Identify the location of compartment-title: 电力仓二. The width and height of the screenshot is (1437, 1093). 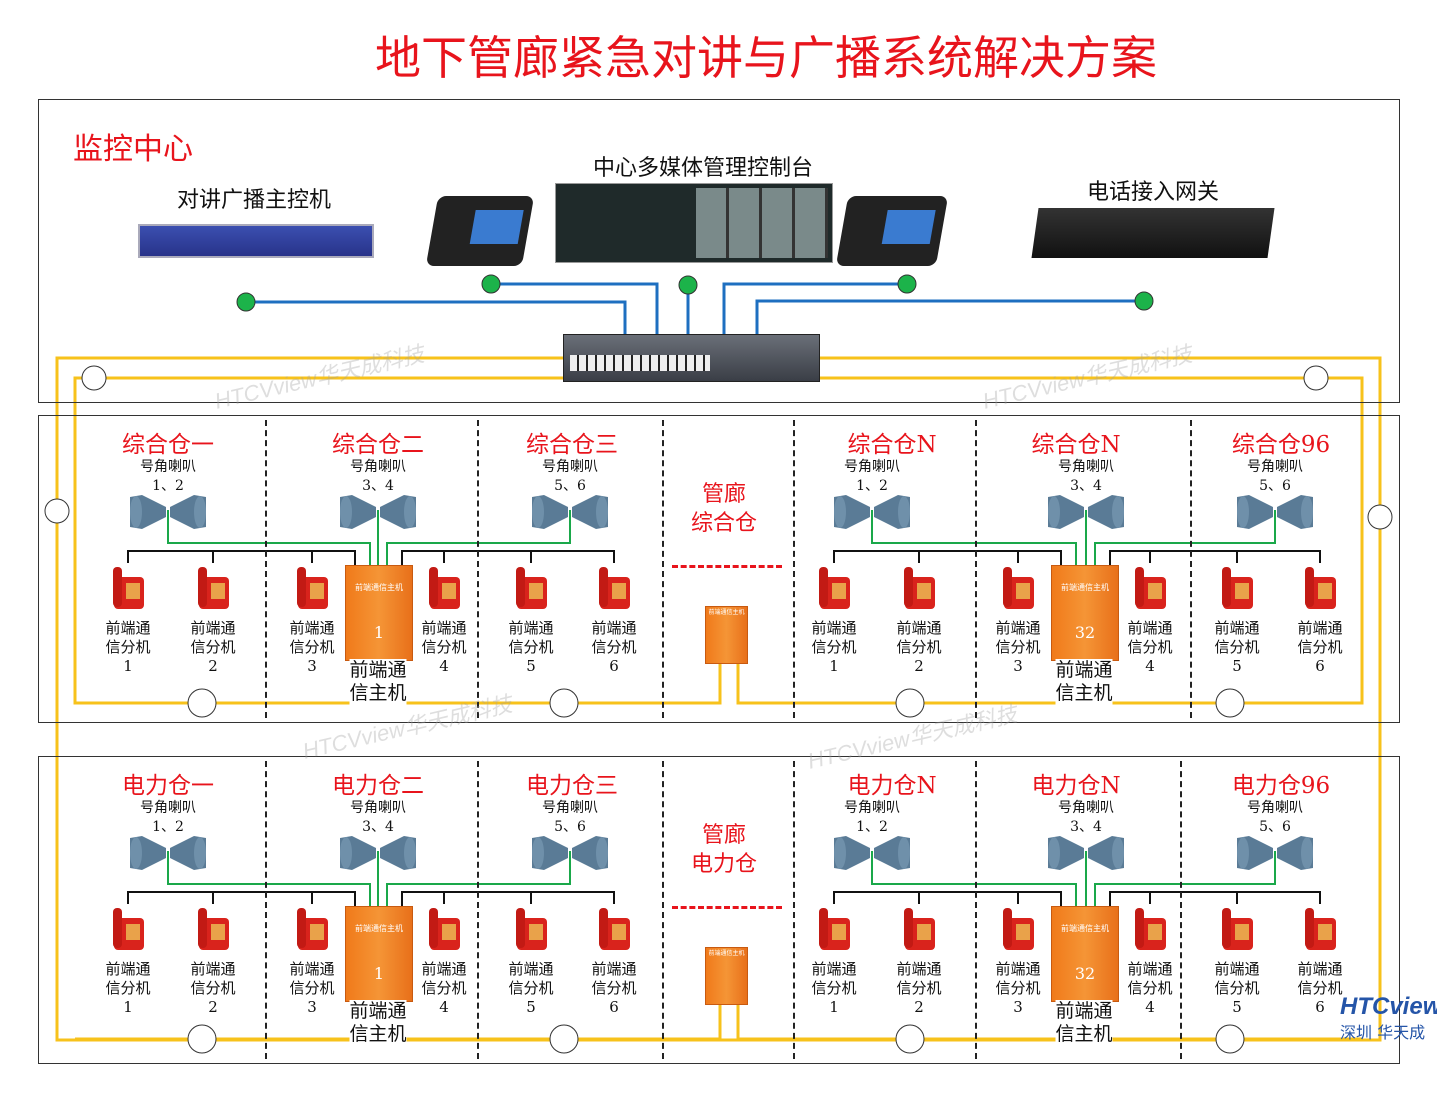
(378, 786).